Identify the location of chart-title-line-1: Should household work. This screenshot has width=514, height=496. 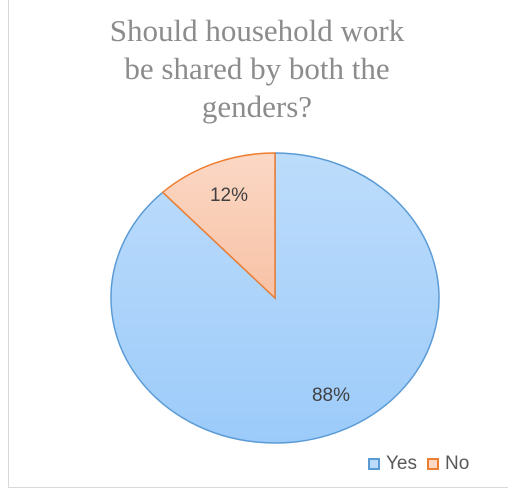
(257, 30).